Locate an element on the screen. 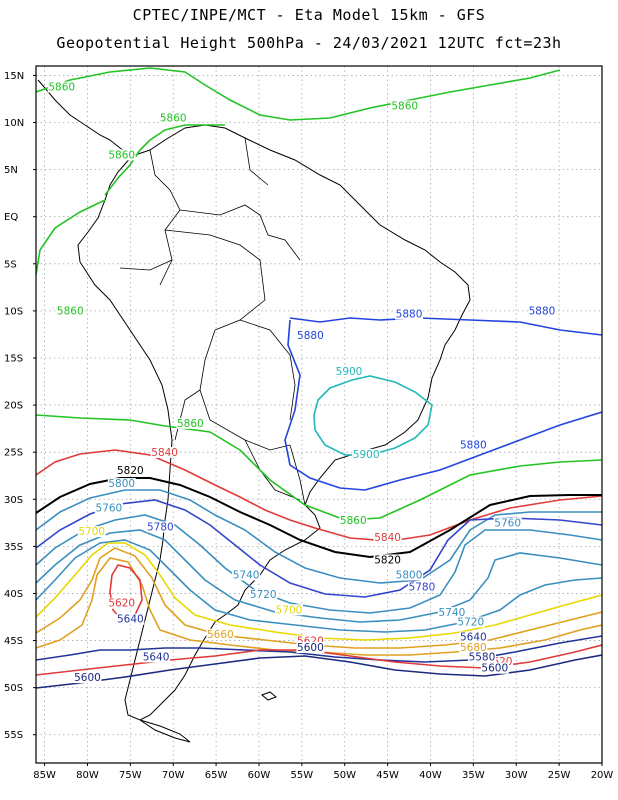 The height and width of the screenshot is (800, 618). contour-label: 5720 is located at coordinates (470, 623).